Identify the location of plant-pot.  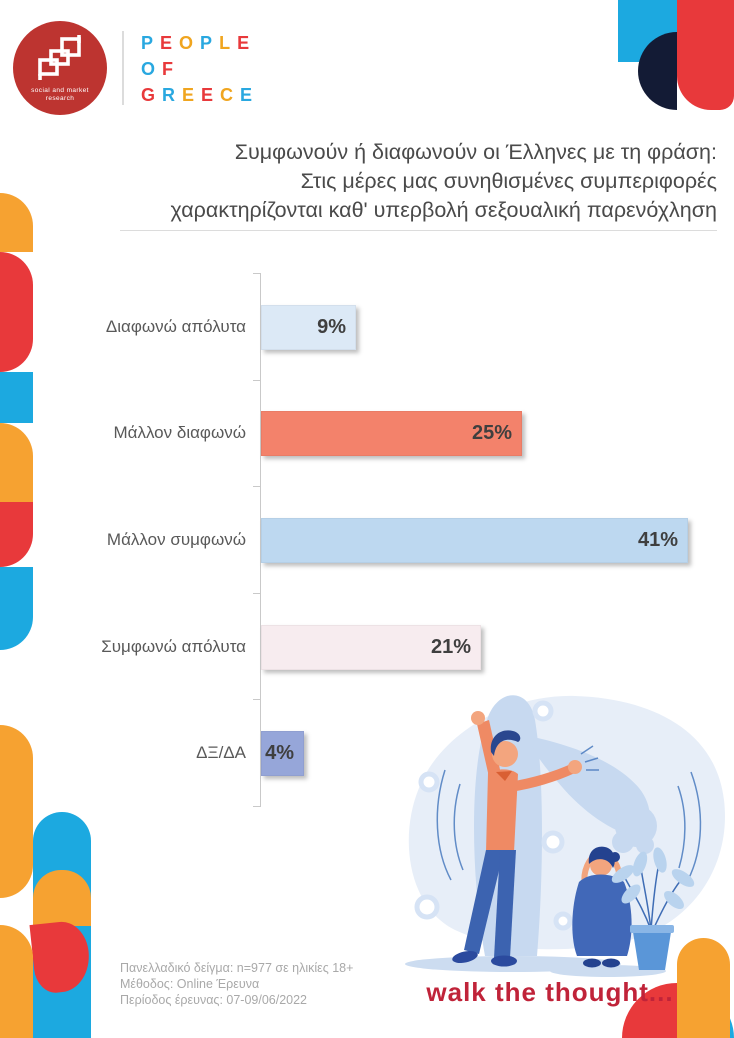
(652, 951).